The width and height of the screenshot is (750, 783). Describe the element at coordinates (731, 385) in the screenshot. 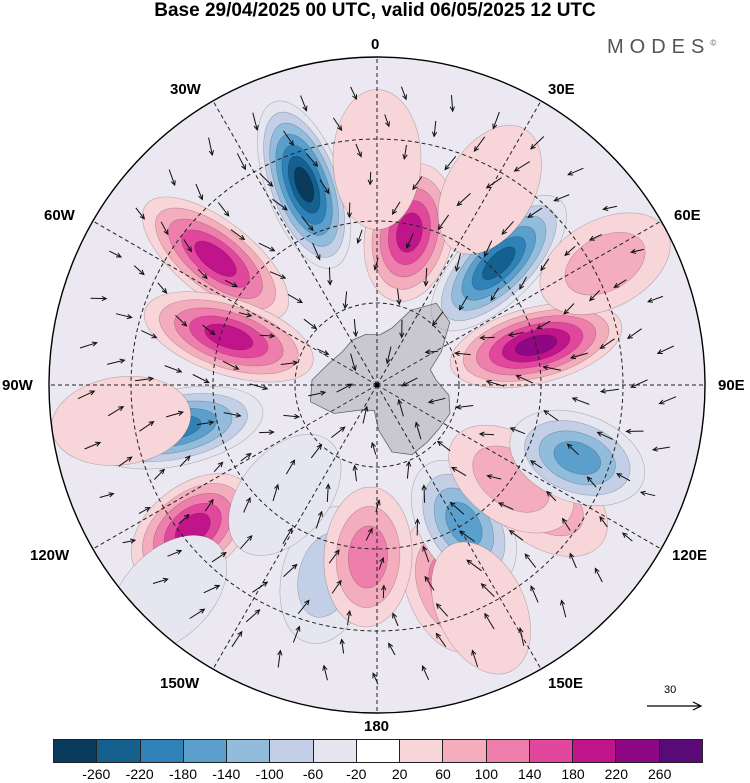

I see `lon-label-90e: 90E` at that location.